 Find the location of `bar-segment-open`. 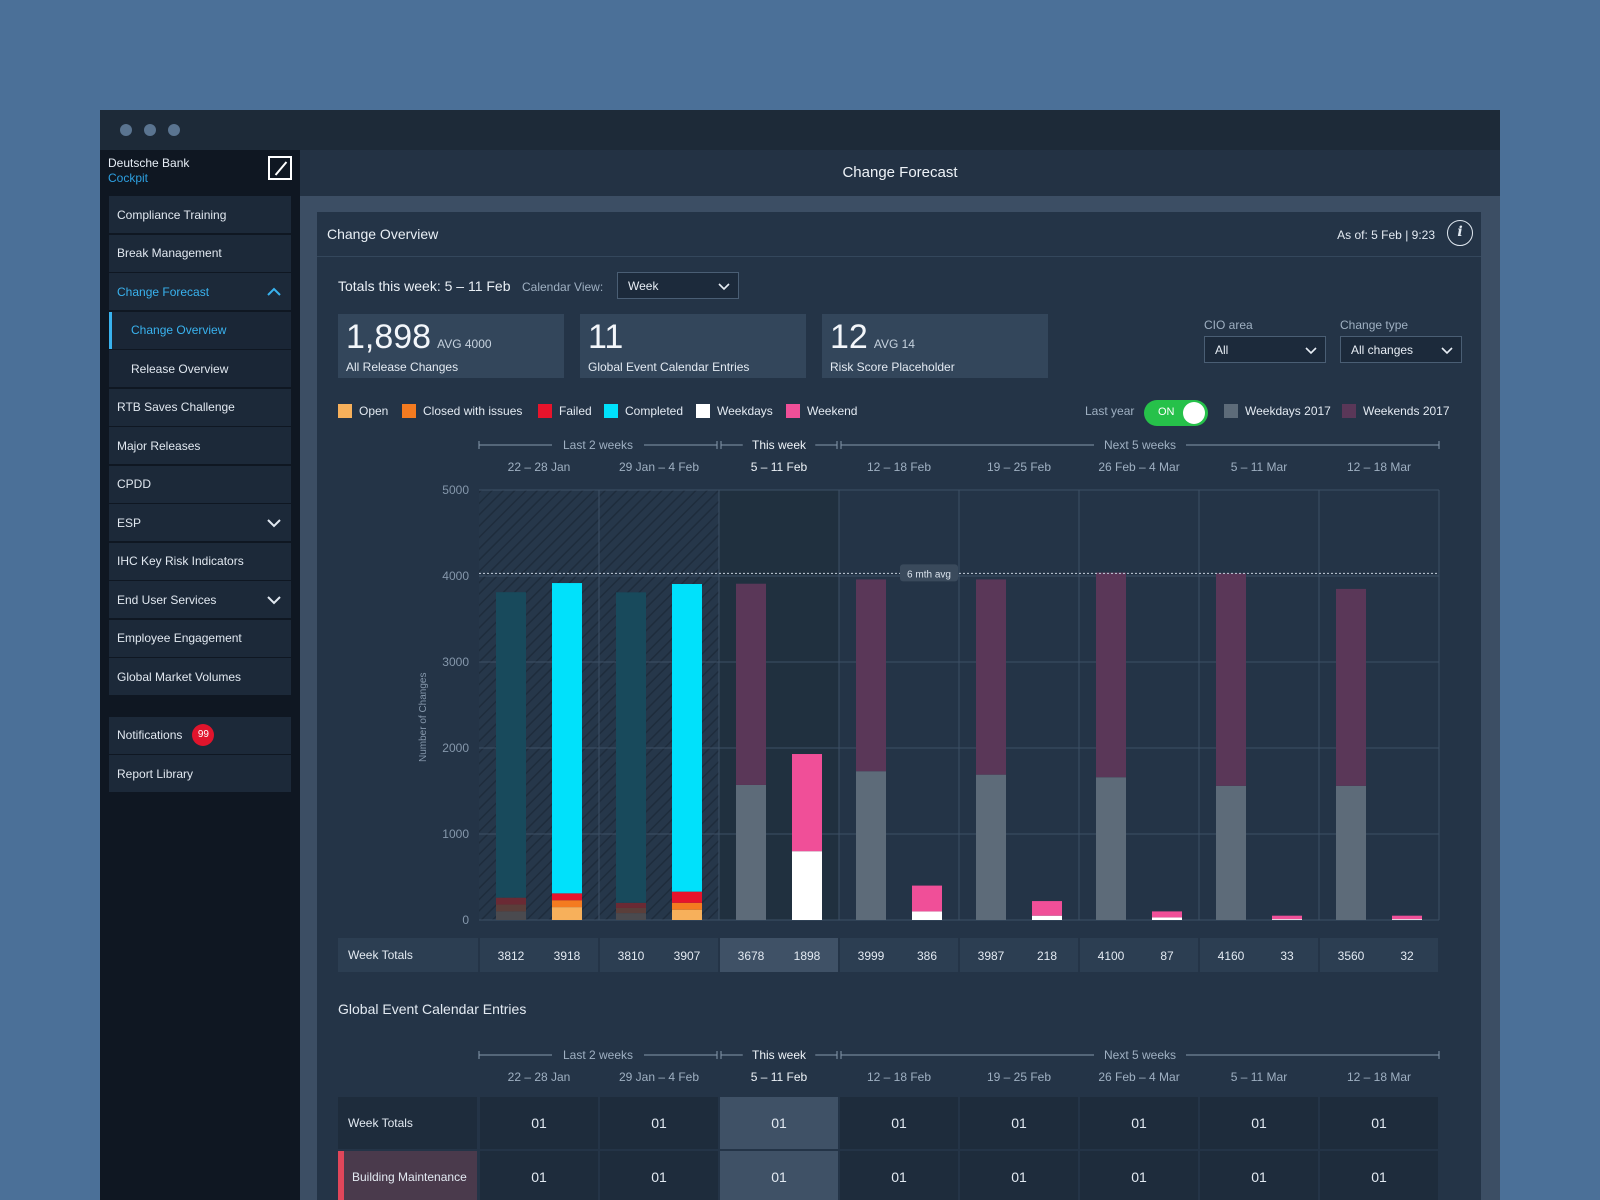

bar-segment-open is located at coordinates (511, 915).